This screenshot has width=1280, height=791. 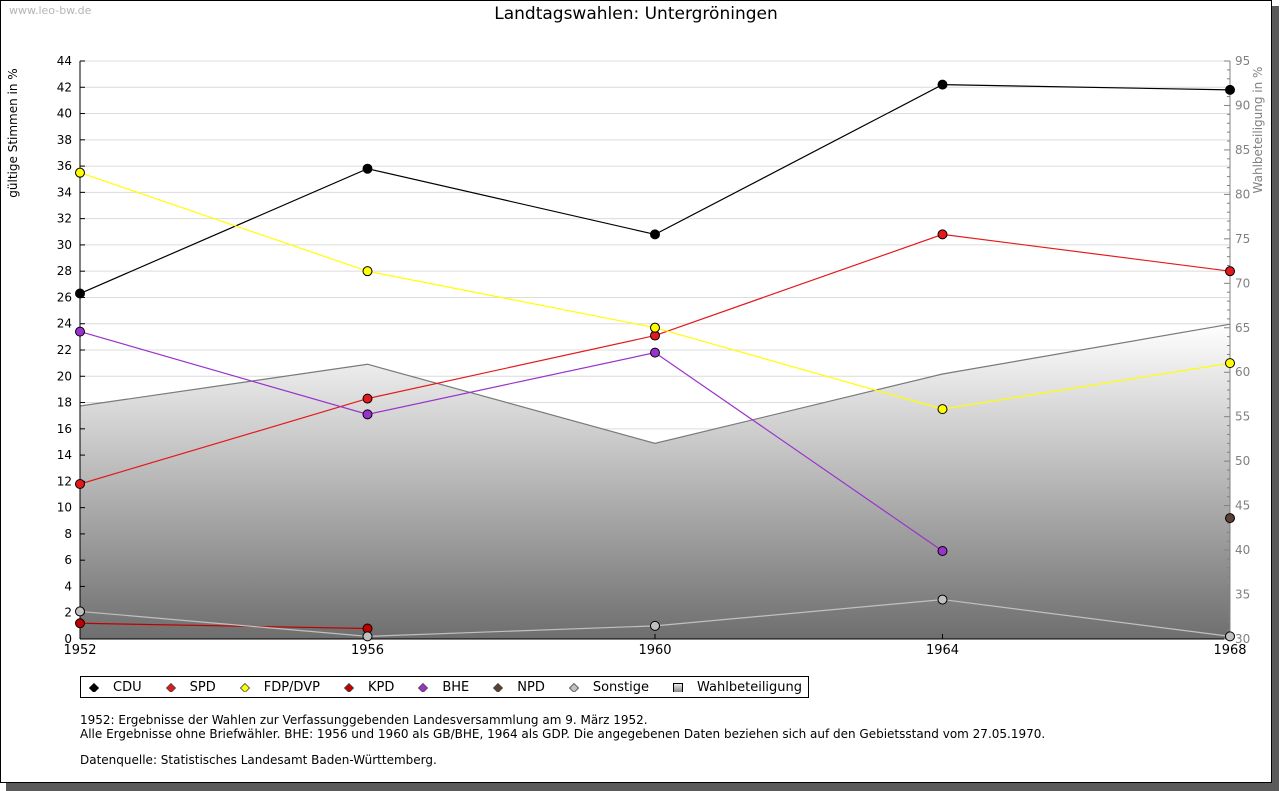 What do you see at coordinates (750, 687) in the screenshot?
I see `legend-label-wahlbeteiligung: Wahlbeteiligung` at bounding box center [750, 687].